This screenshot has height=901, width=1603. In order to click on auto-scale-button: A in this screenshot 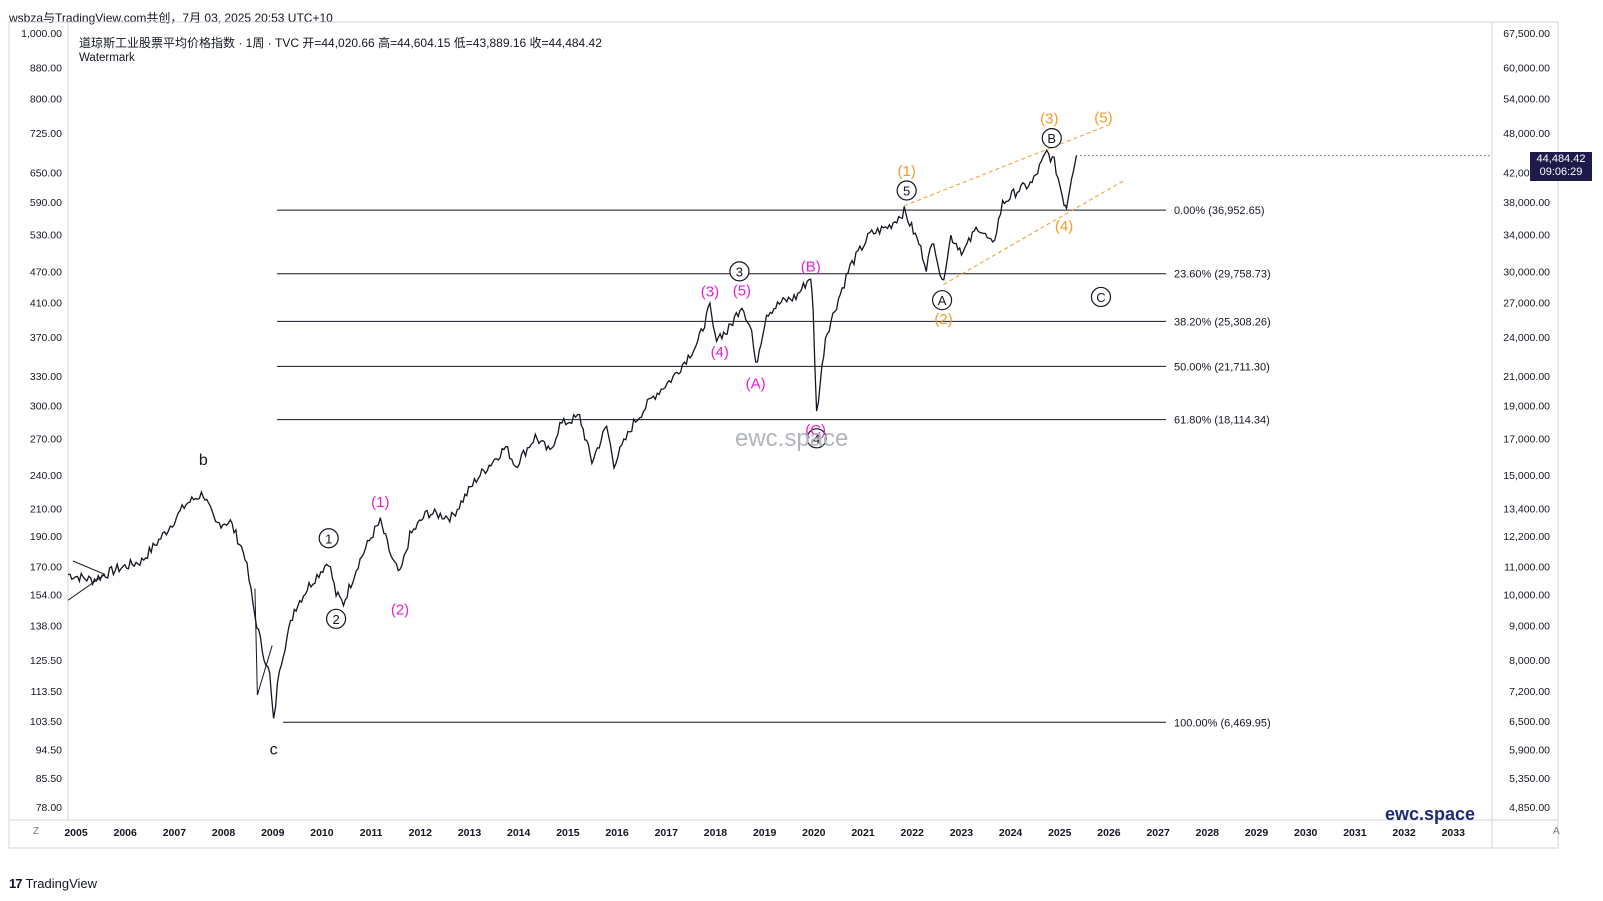, I will do `click(1556, 831)`.